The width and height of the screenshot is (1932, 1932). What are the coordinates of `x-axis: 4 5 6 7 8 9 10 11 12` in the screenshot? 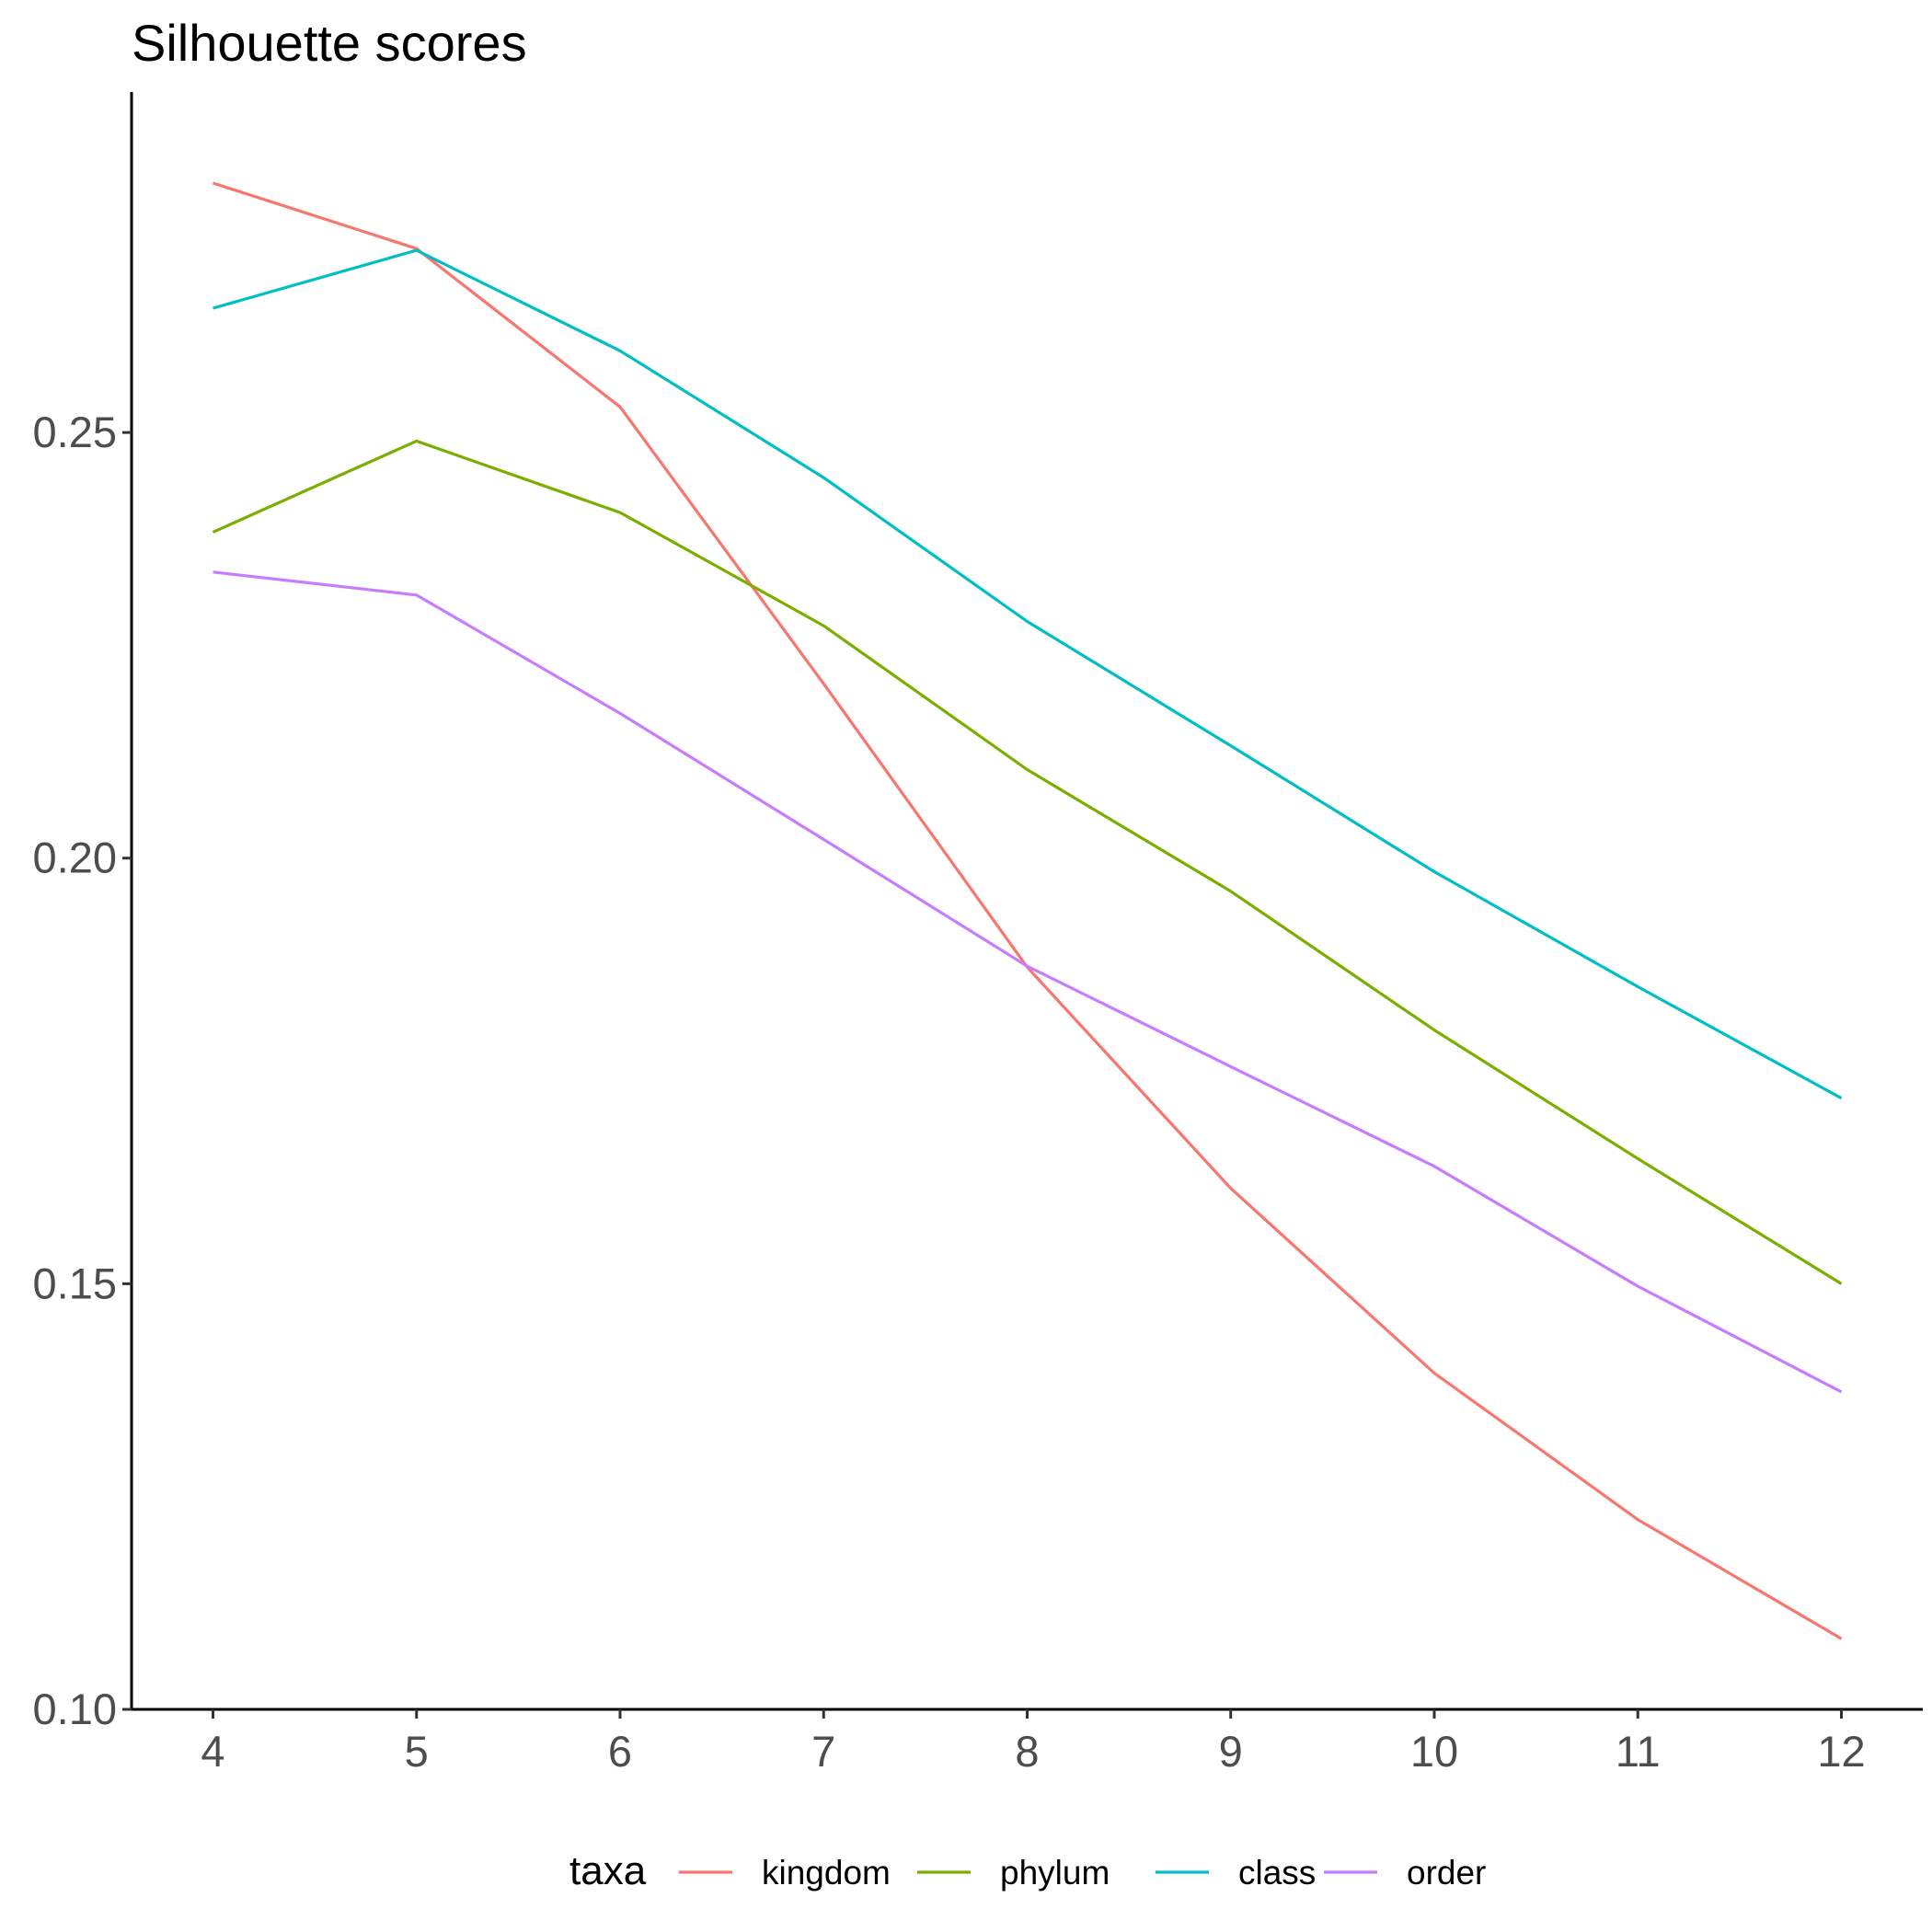 It's located at (1033, 1742).